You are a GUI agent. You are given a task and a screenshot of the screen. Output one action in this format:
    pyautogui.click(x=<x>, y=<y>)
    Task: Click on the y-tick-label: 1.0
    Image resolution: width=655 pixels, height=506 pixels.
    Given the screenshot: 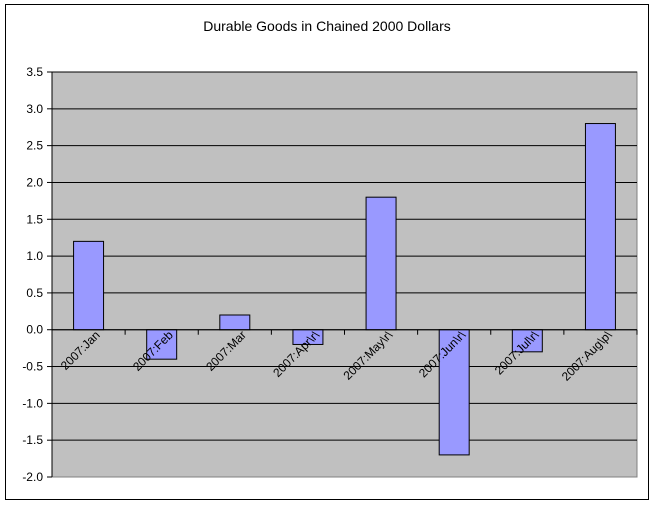 What is the action you would take?
    pyautogui.click(x=34, y=256)
    